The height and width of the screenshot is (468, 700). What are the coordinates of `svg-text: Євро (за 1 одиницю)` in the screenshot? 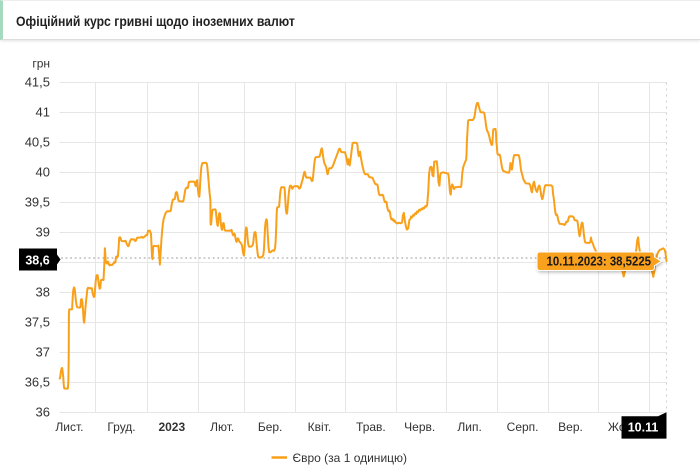 It's located at (350, 458).